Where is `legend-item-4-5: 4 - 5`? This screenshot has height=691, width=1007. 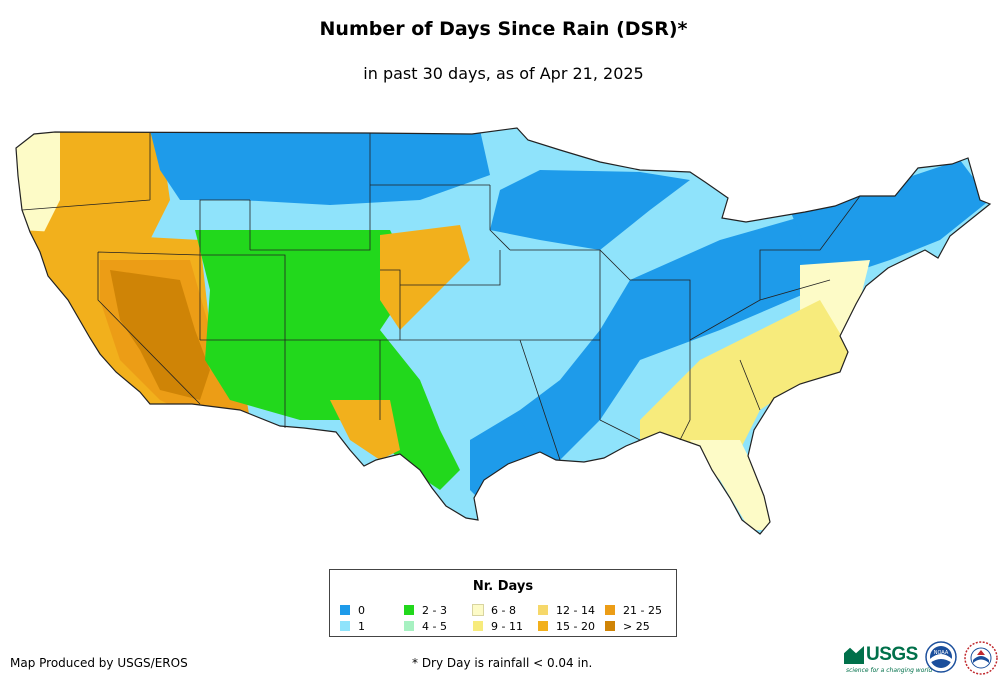
legend-item-4-5: 4 - 5 is located at coordinates (425, 627).